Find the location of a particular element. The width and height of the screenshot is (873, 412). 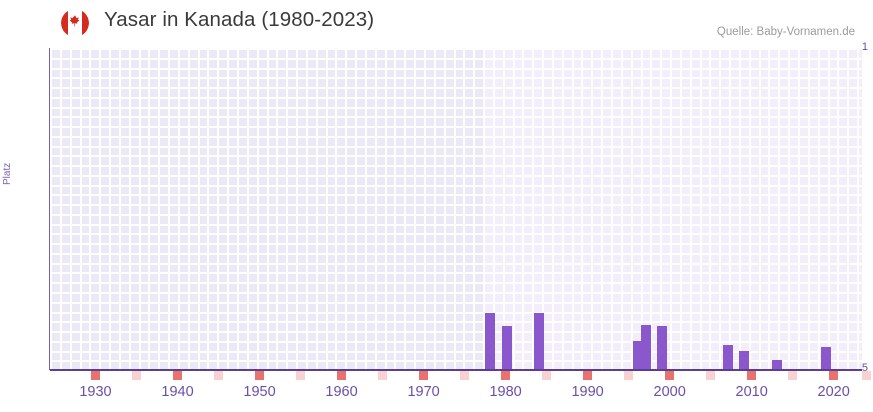

x-tick-label: 1980 is located at coordinates (505, 392).